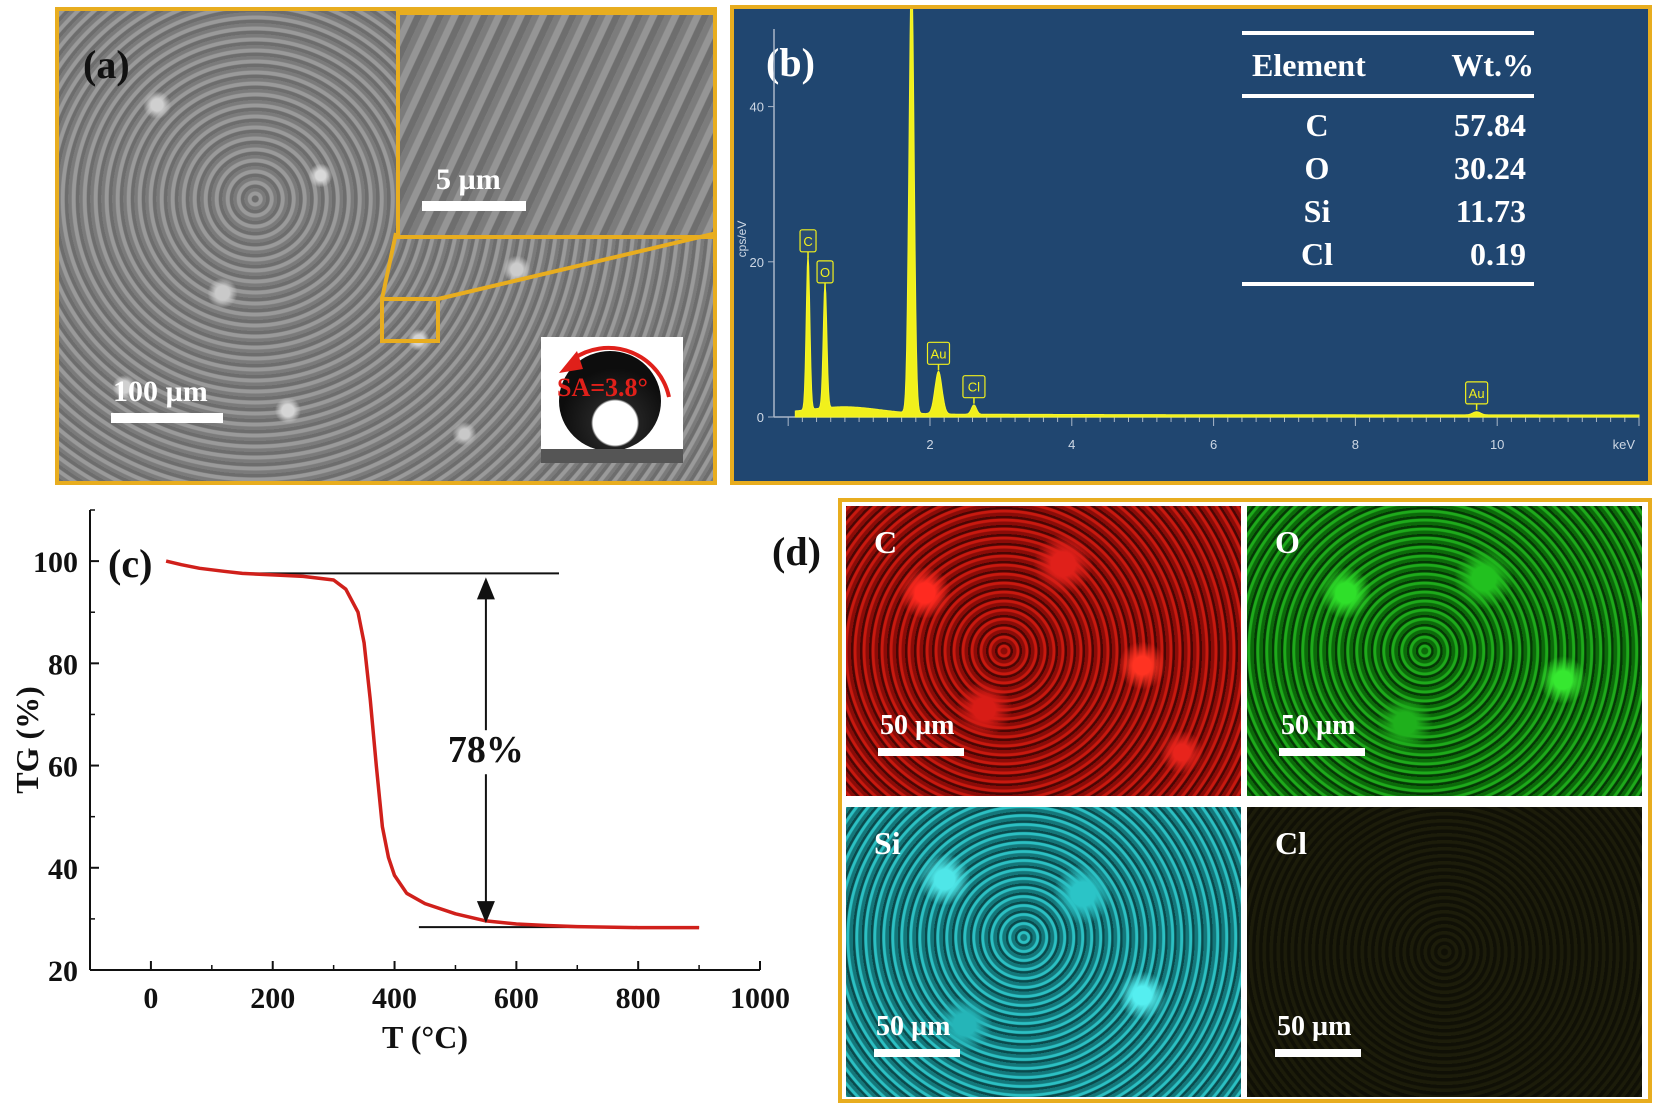  I want to click on table-row: O 30.24, so click(1388, 168).